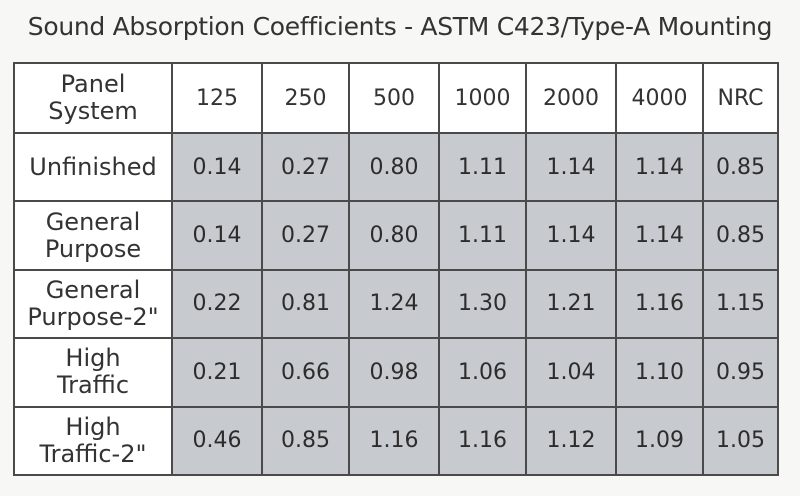 The height and width of the screenshot is (496, 800). What do you see at coordinates (571, 304) in the screenshot?
I see `table-cell: 1.21` at bounding box center [571, 304].